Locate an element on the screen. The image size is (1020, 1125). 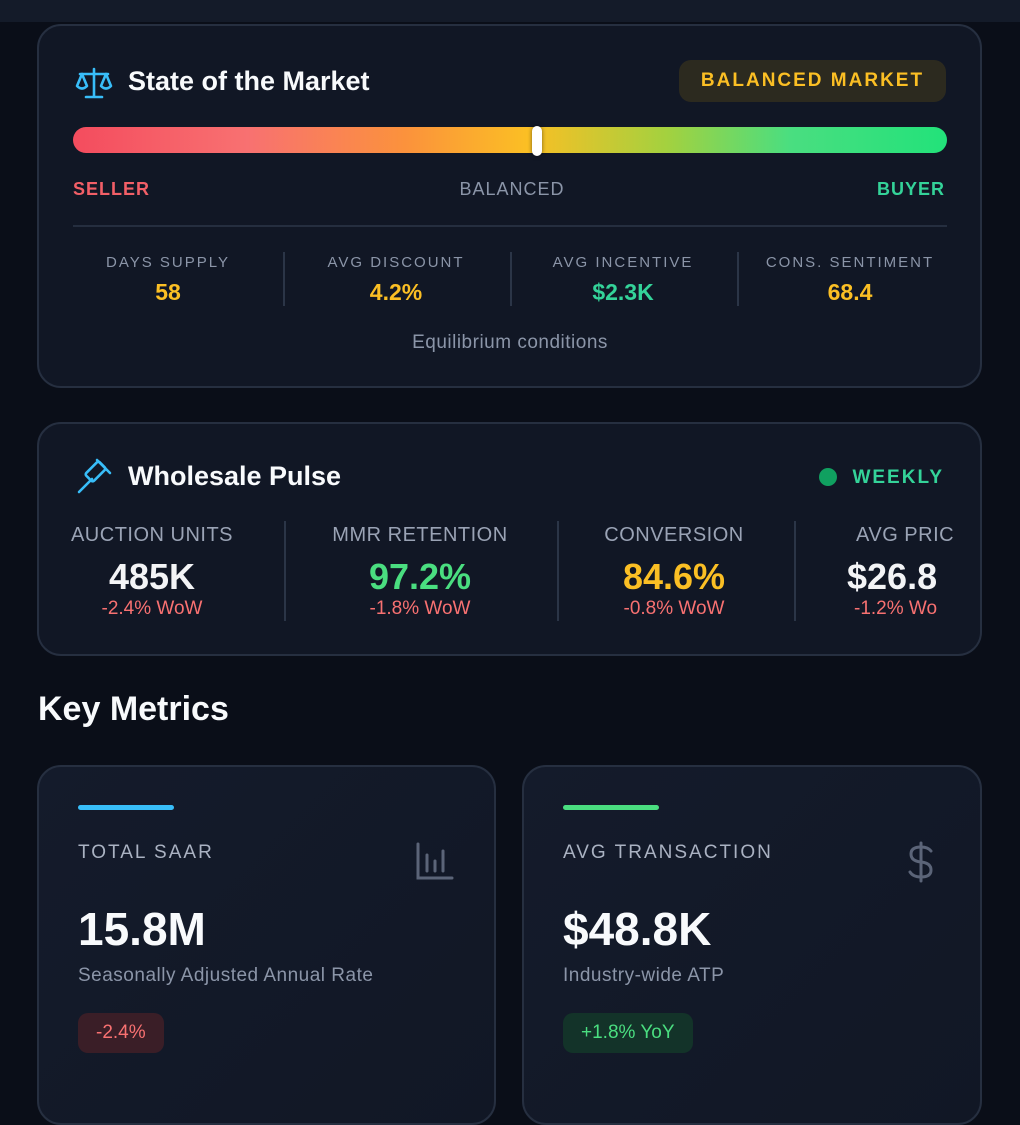
stat-value: 58 is located at coordinates (168, 292).